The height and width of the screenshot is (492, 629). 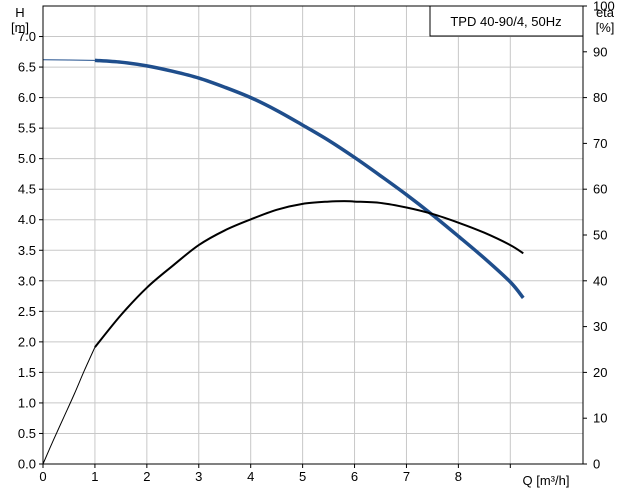 What do you see at coordinates (27, 464) in the screenshot?
I see `y-left-tick-label: 0.0` at bounding box center [27, 464].